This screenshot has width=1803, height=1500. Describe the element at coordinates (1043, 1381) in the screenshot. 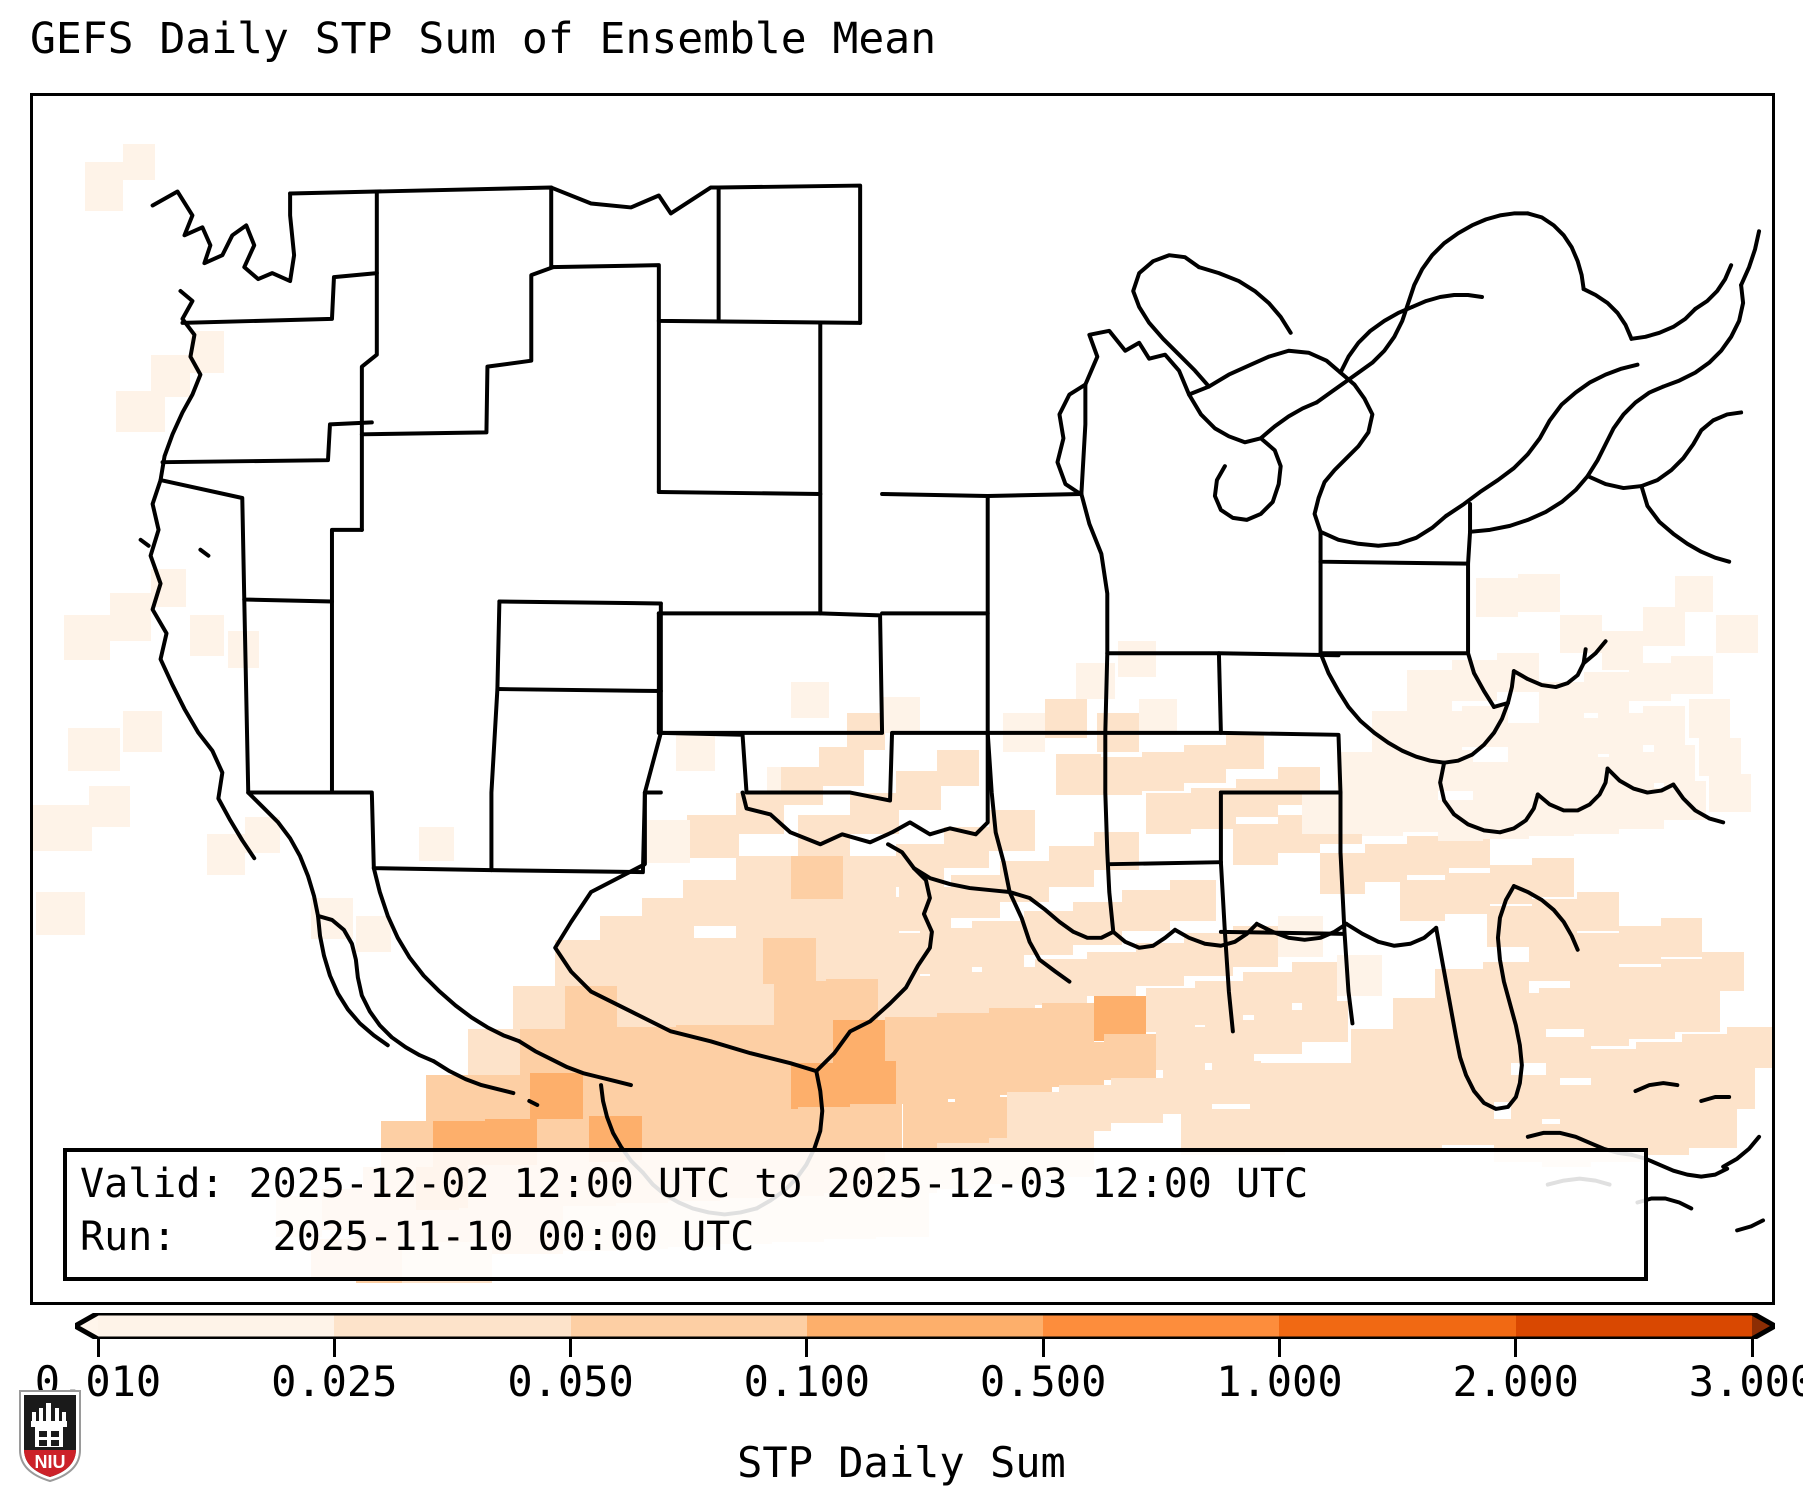

I see `colorbar-tick-label-4: 0.500` at that location.